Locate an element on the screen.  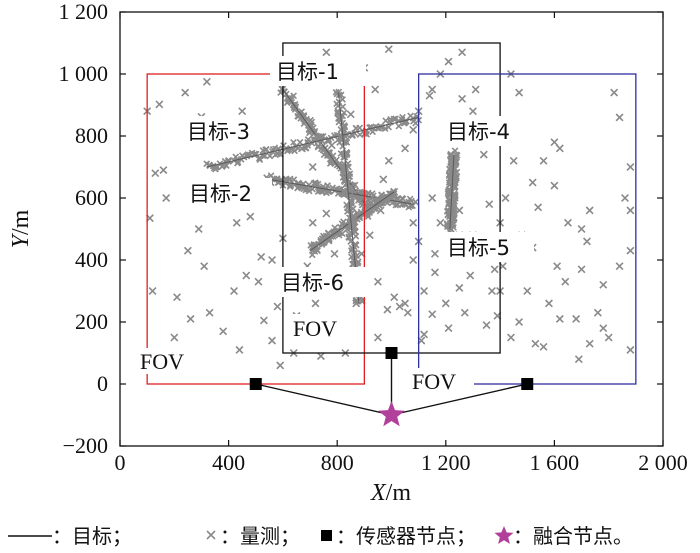
fov-label-right: FOV is located at coordinates (441, 381).